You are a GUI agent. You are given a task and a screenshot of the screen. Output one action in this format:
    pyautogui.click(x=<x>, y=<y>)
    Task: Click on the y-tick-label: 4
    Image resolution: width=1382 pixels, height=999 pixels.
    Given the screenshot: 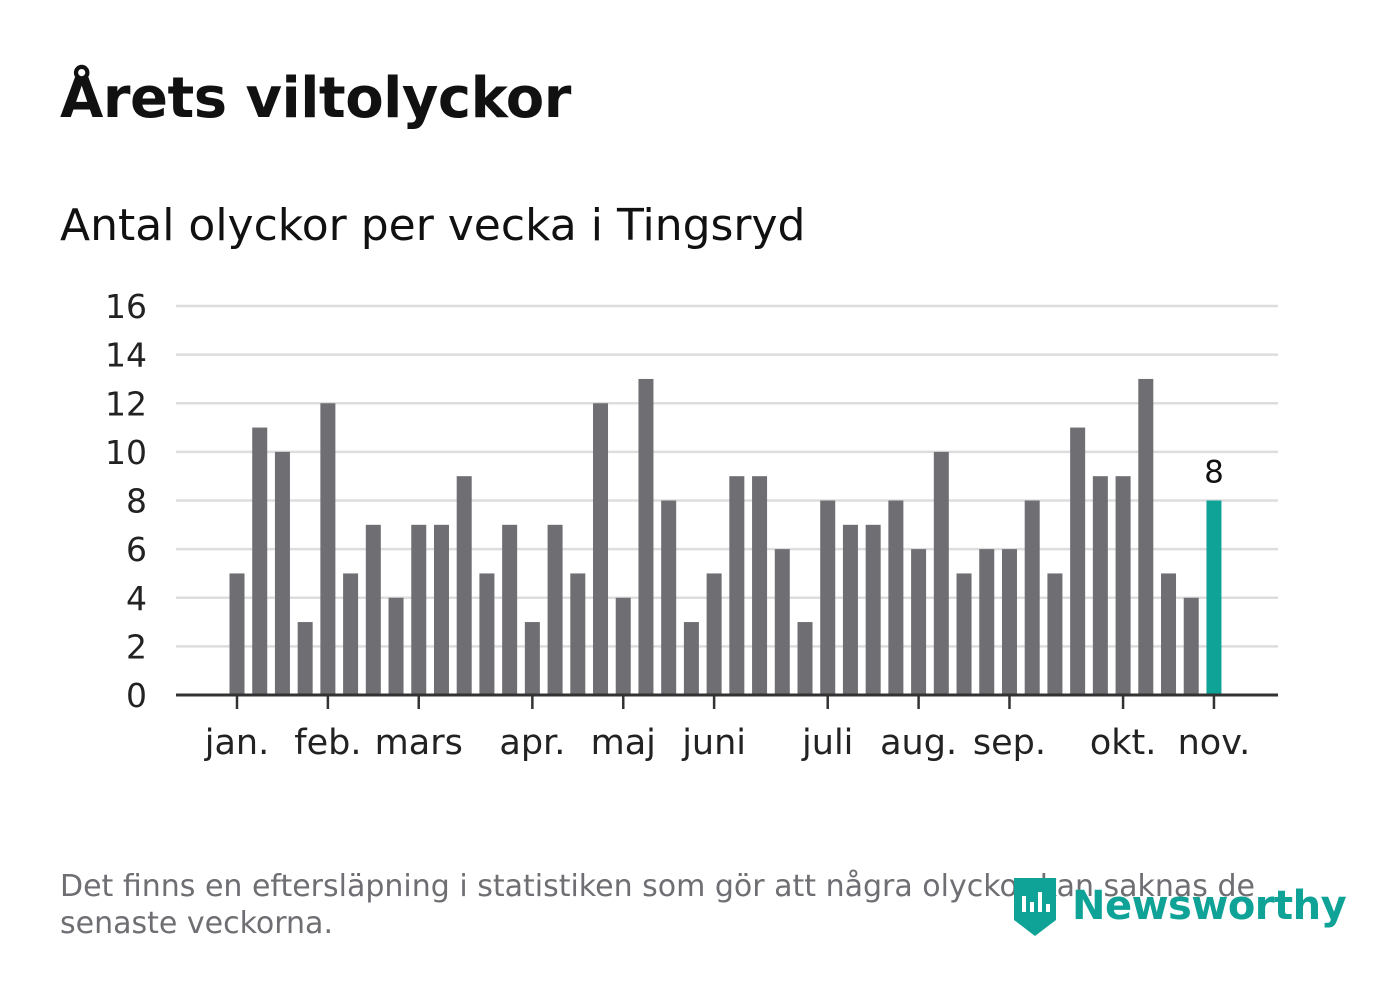 What is the action you would take?
    pyautogui.click(x=136, y=598)
    